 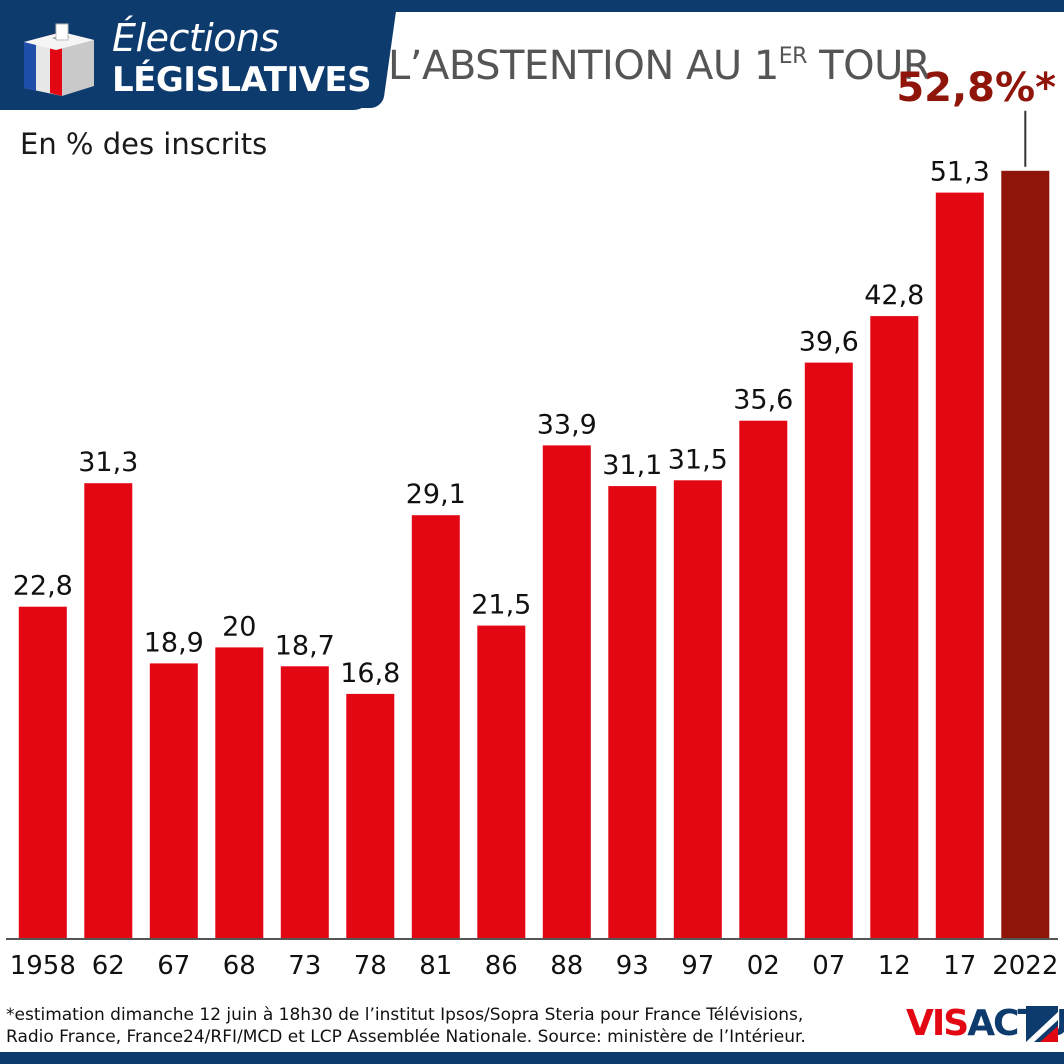 What do you see at coordinates (632, 465) in the screenshot?
I see `data-label-93: 31,1` at bounding box center [632, 465].